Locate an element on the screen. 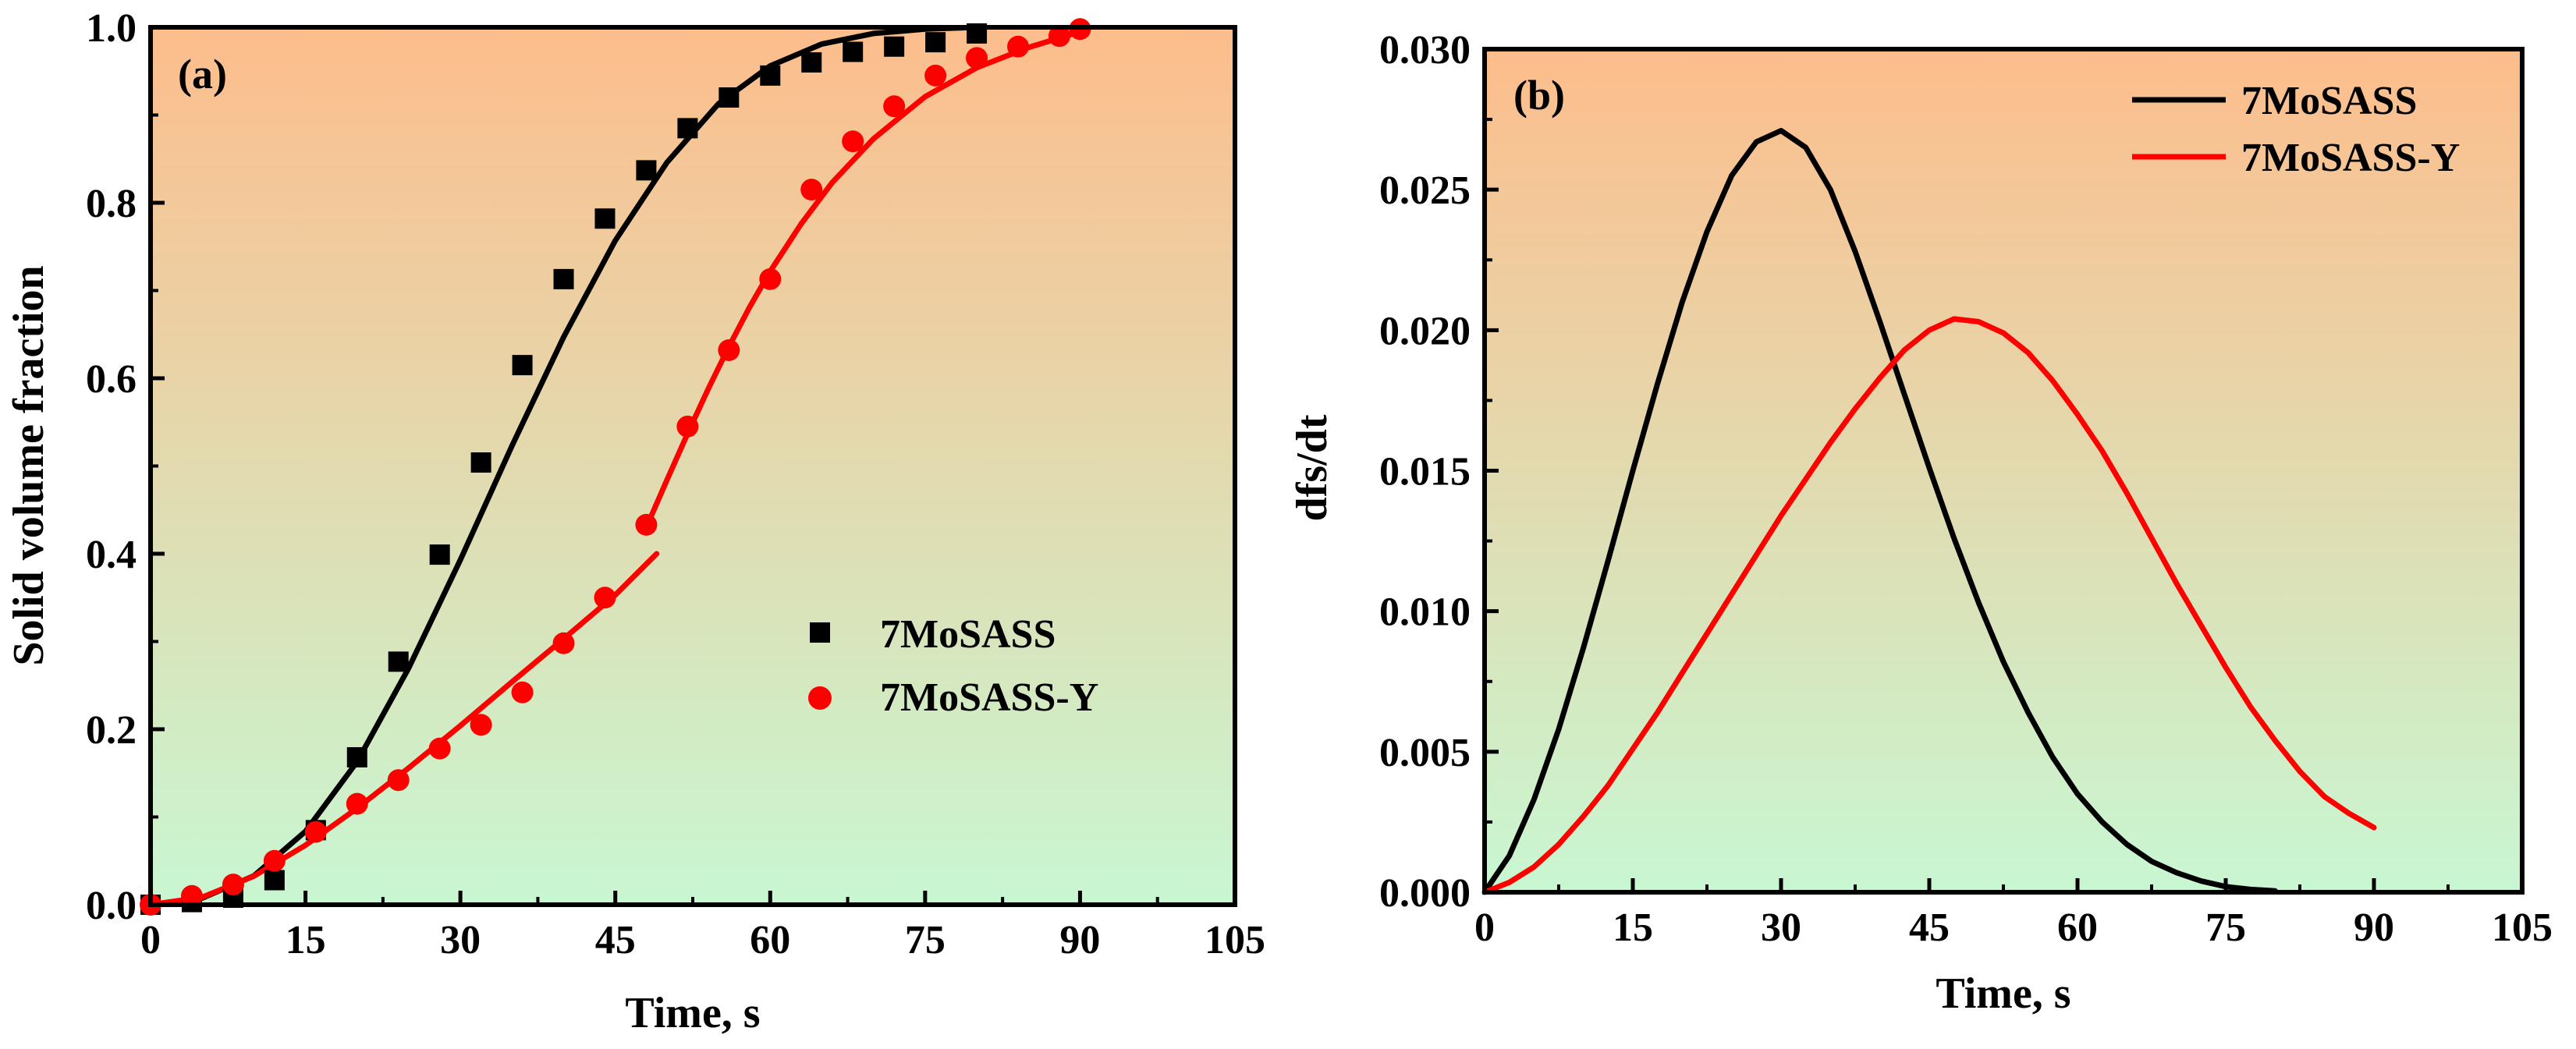  y-tick-label-a: 0.2 is located at coordinates (111, 731).